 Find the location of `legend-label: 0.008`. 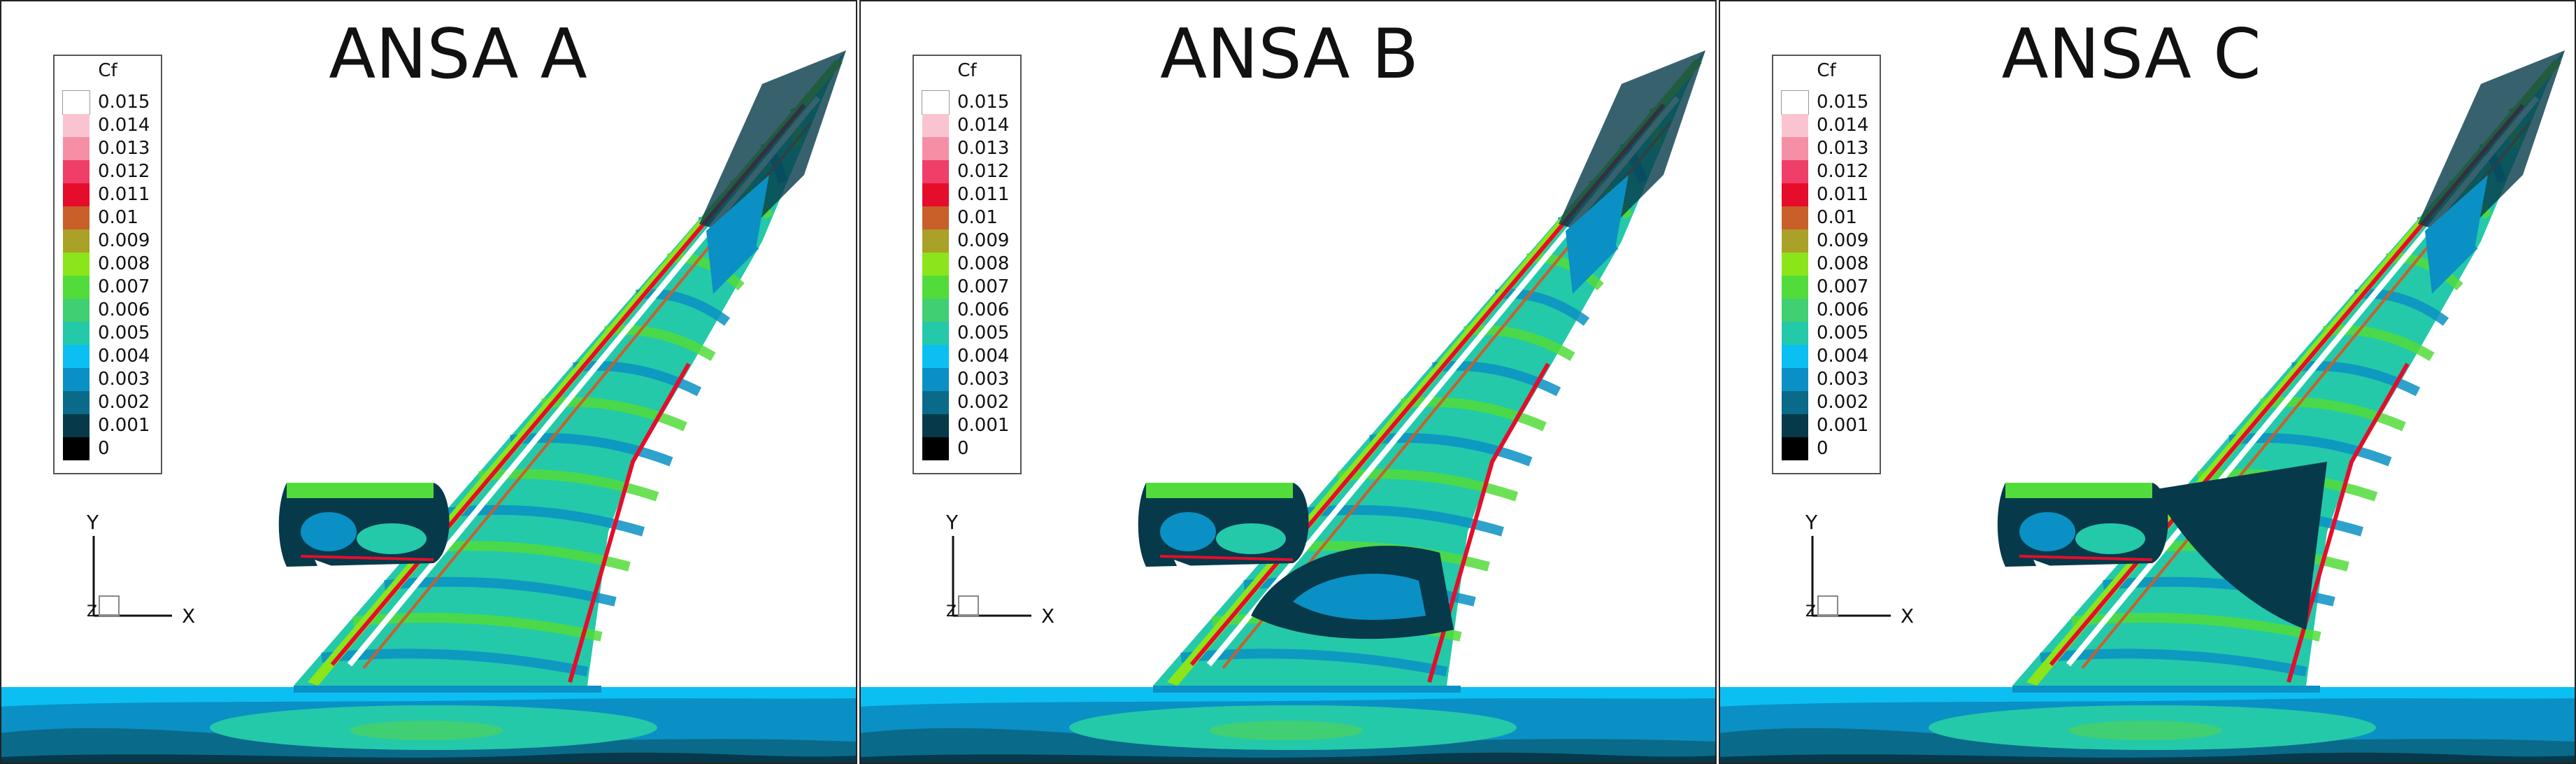

legend-label: 0.008 is located at coordinates (124, 263).